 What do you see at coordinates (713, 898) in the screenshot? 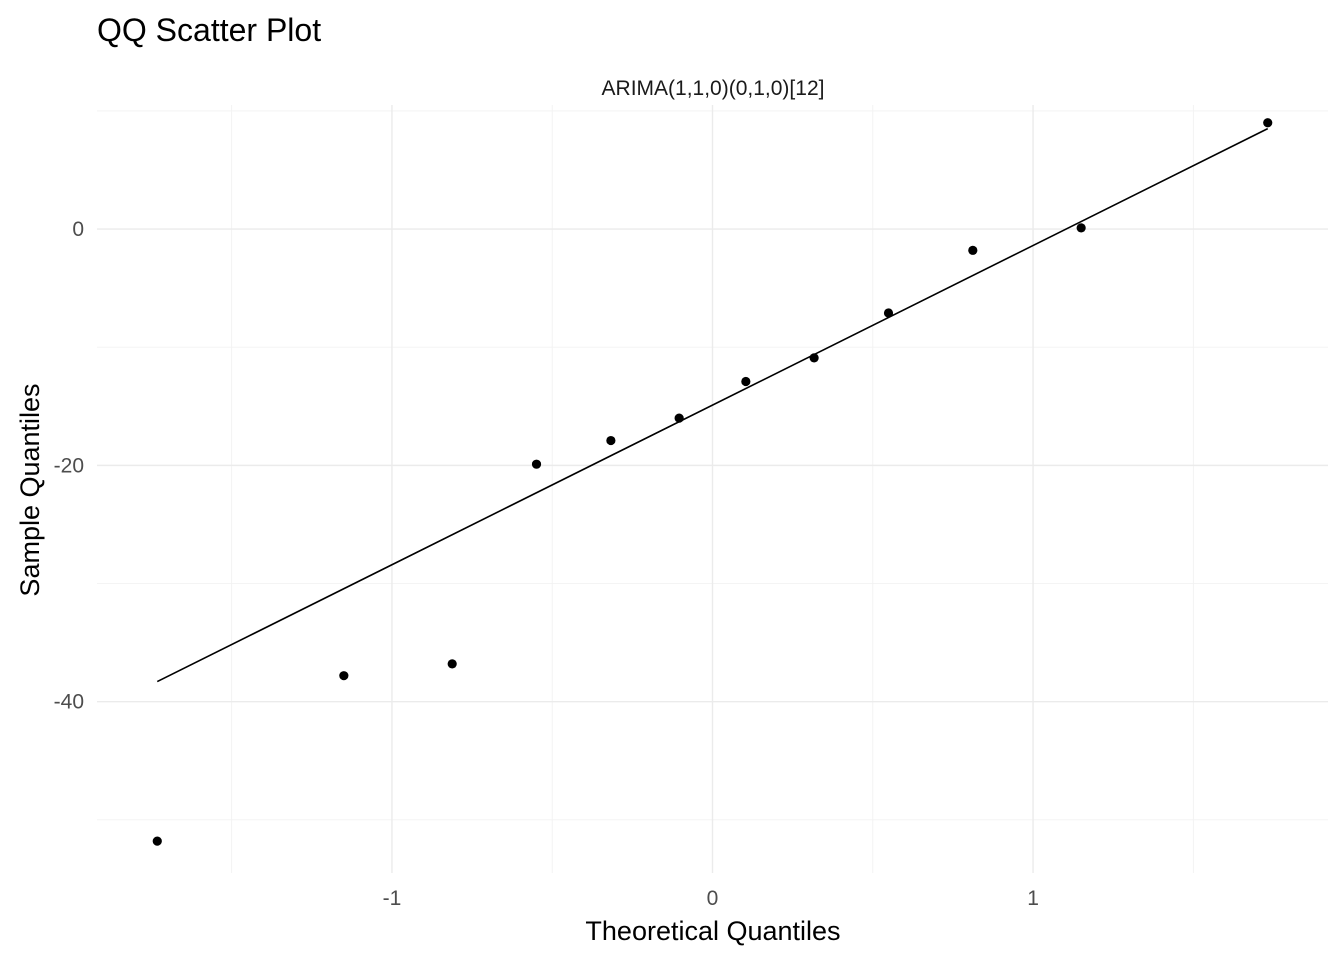
I see `x-tick-label: 0` at bounding box center [713, 898].